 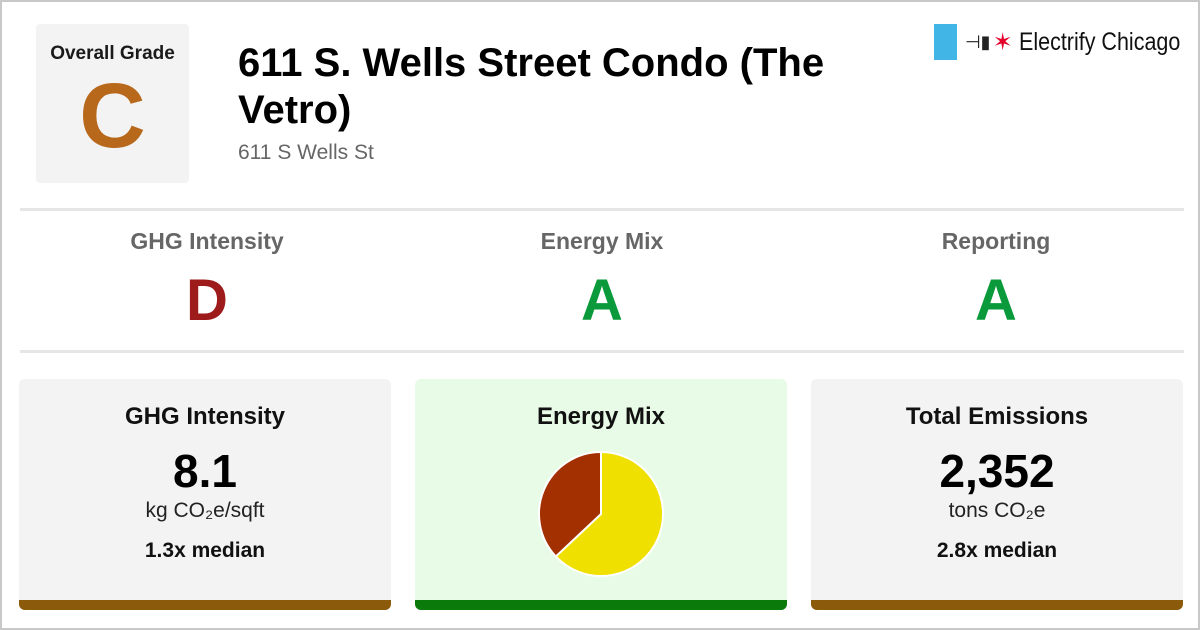 I want to click on grade-energy-mix: Energy Mix A, so click(x=602, y=279).